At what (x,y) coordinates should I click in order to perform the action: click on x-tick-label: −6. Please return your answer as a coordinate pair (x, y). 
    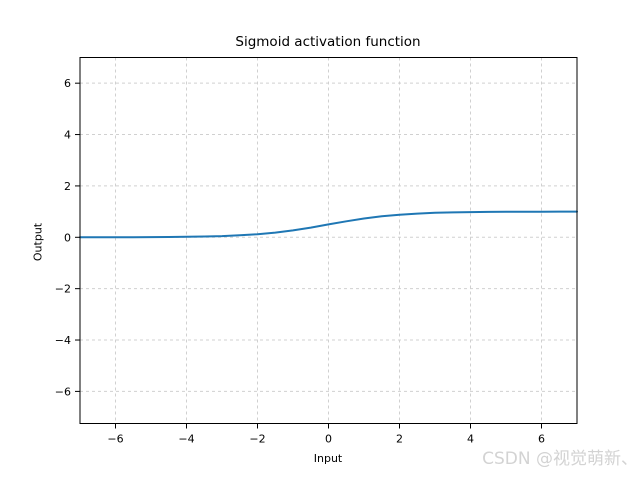
    Looking at the image, I should click on (115, 439).